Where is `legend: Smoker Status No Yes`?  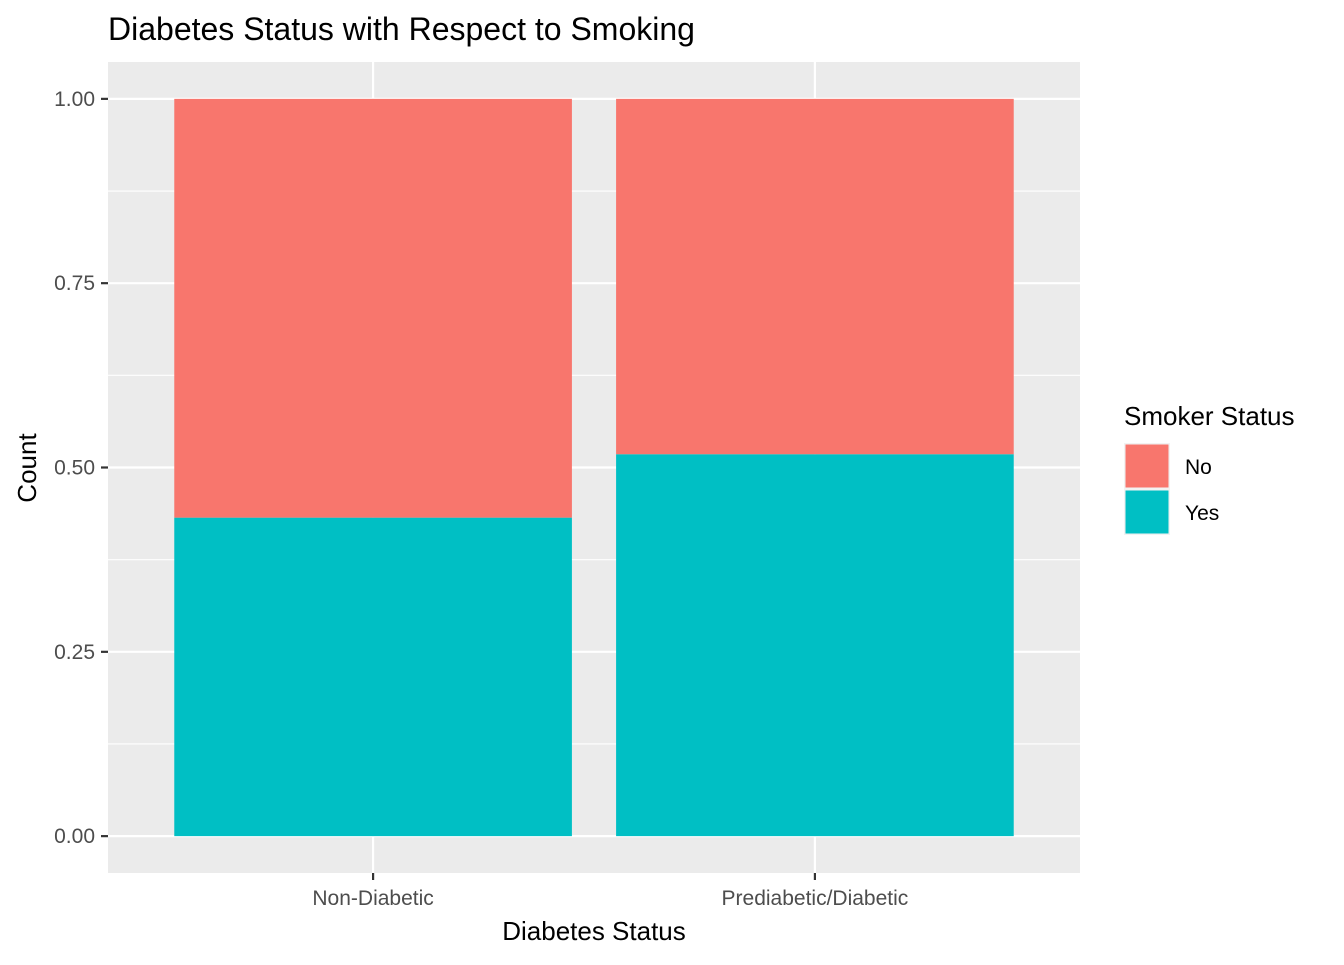
legend: Smoker Status No Yes is located at coordinates (1209, 468).